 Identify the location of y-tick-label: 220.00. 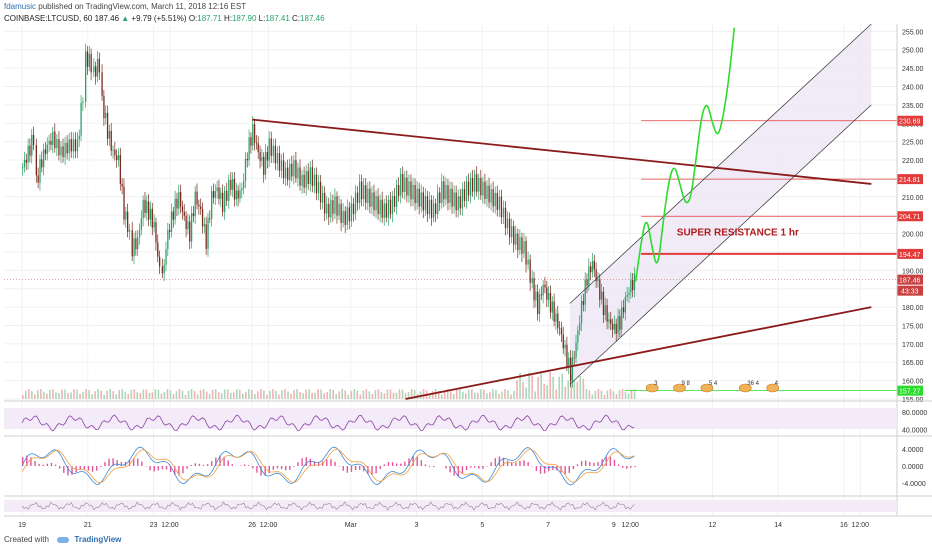
(913, 161).